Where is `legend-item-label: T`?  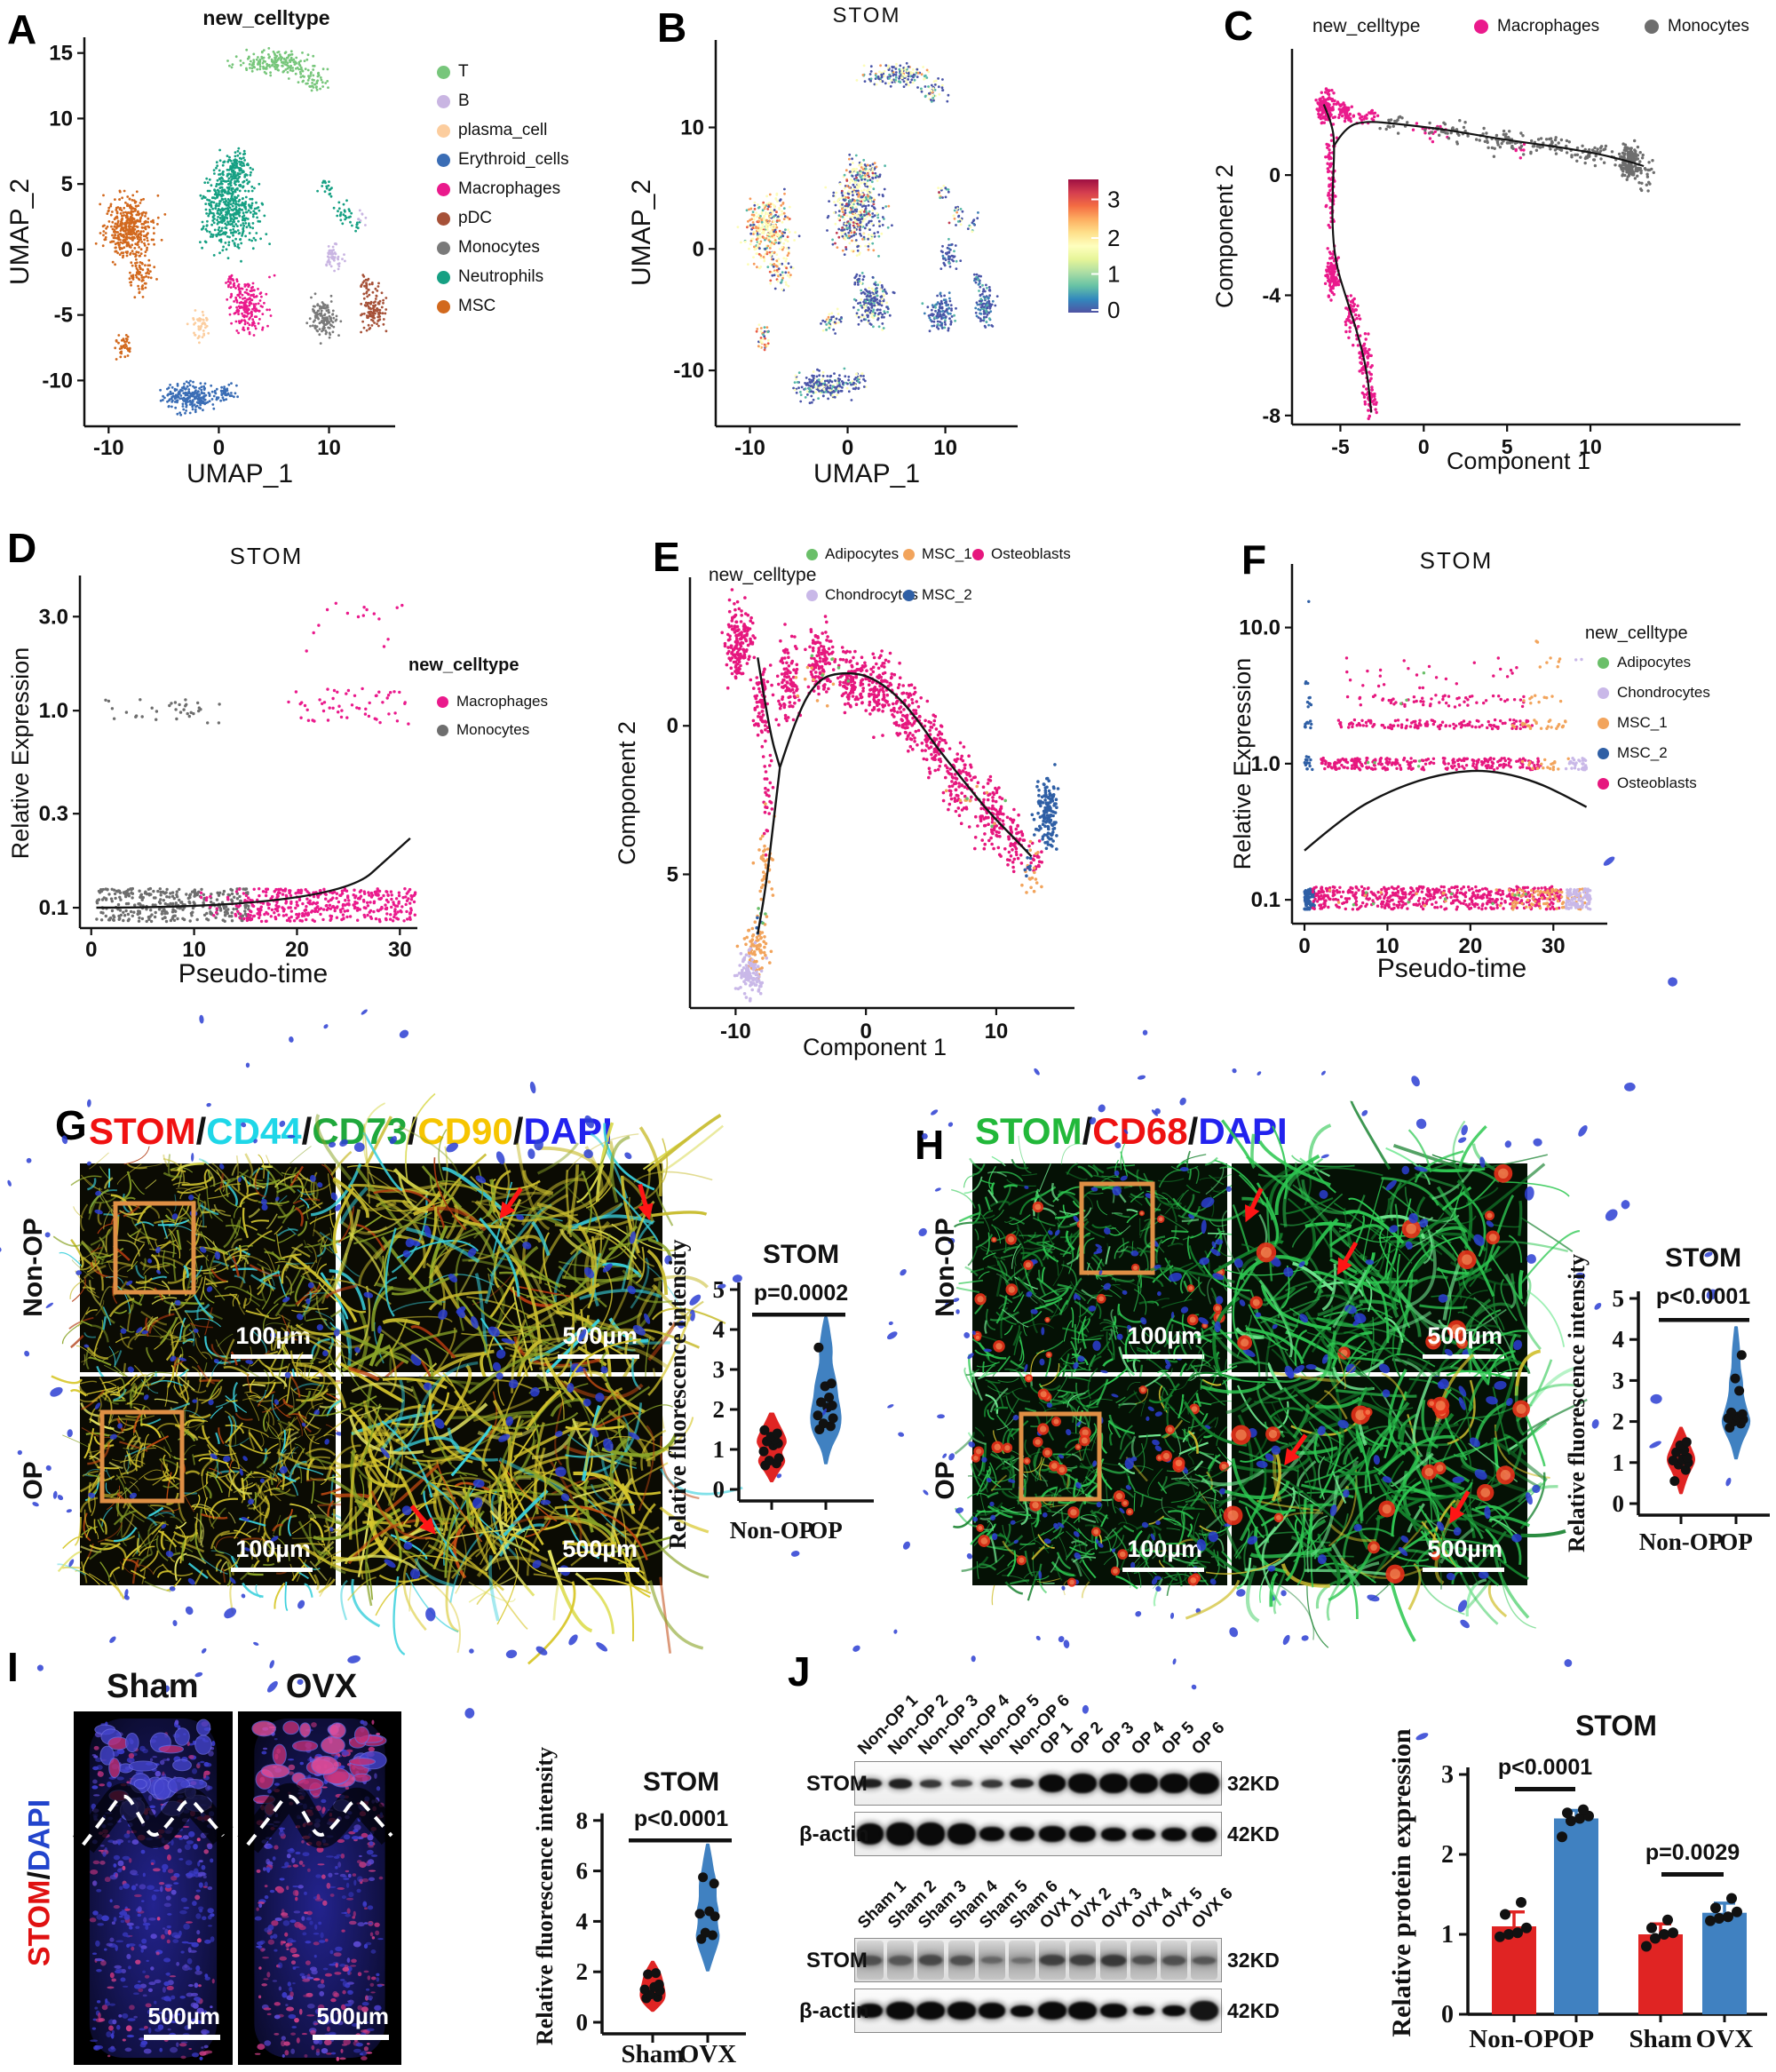
legend-item-label: T is located at coordinates (463, 71).